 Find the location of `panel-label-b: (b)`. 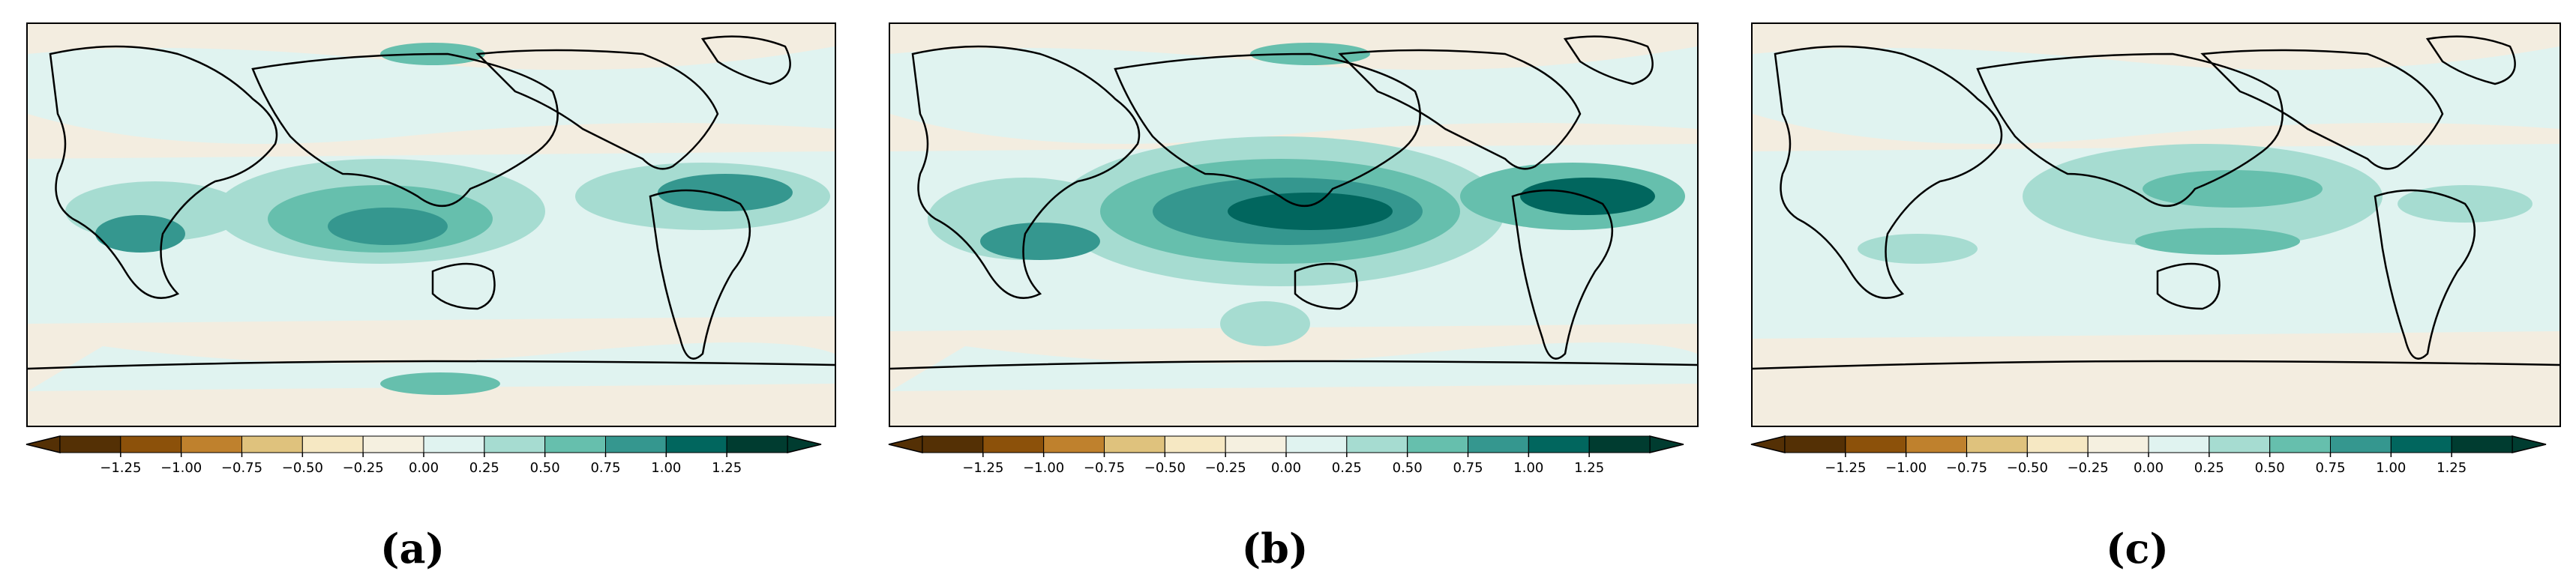

panel-label-b: (b) is located at coordinates (1275, 549).